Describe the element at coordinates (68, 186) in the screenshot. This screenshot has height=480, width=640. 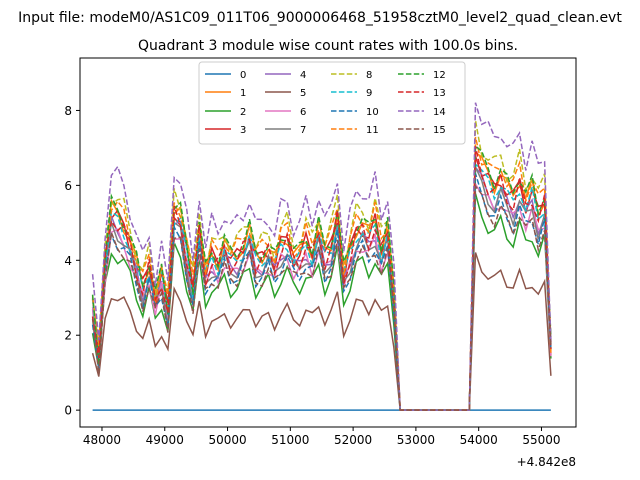
I see `y-tick-label: 6` at that location.